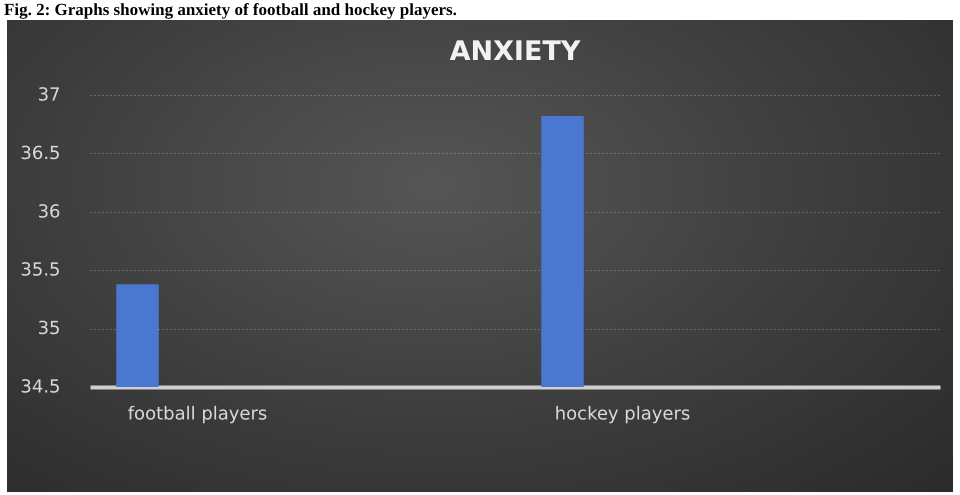  Describe the element at coordinates (49, 95) in the screenshot. I see `y-tick-label: 37` at that location.